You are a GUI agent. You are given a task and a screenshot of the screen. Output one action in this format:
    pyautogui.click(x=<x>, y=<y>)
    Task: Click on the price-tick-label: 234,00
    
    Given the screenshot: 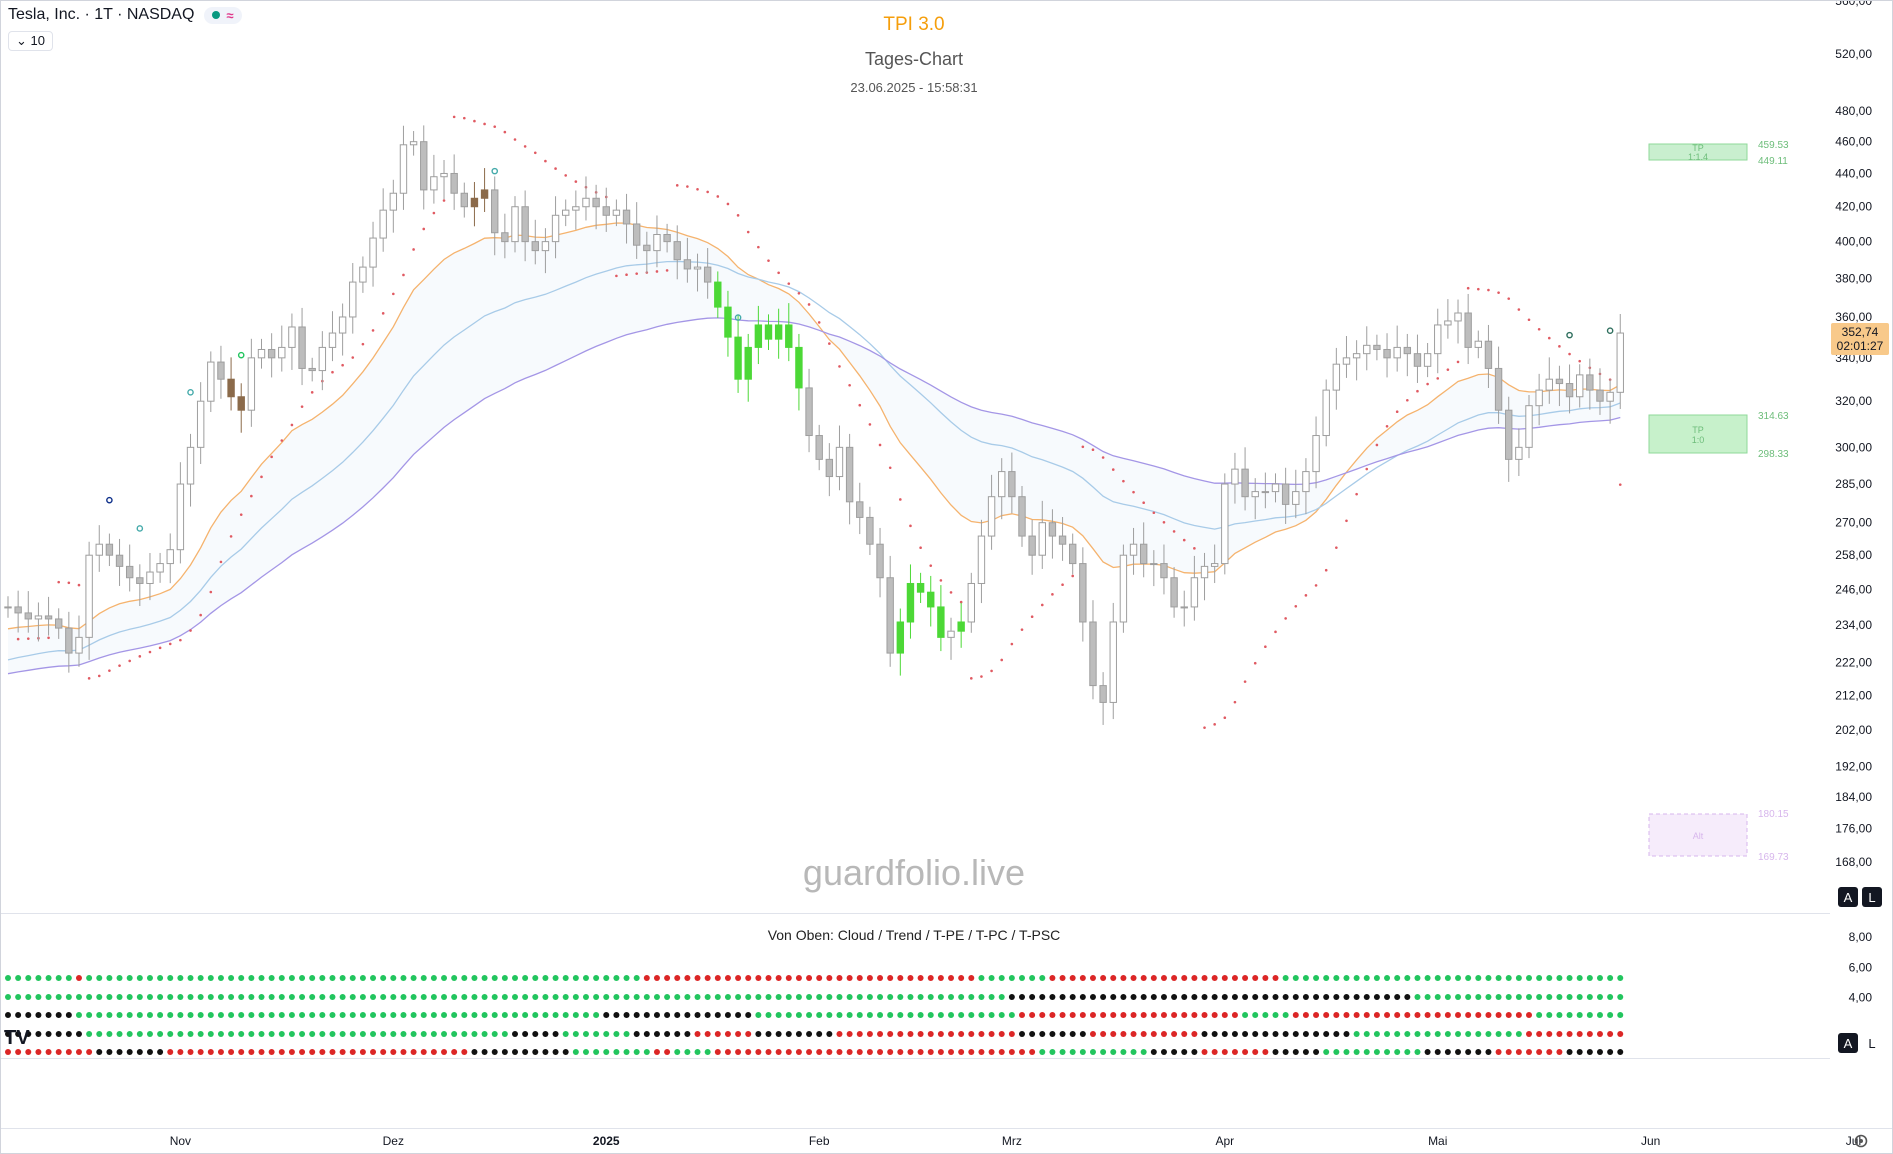 What is the action you would take?
    pyautogui.click(x=1853, y=625)
    